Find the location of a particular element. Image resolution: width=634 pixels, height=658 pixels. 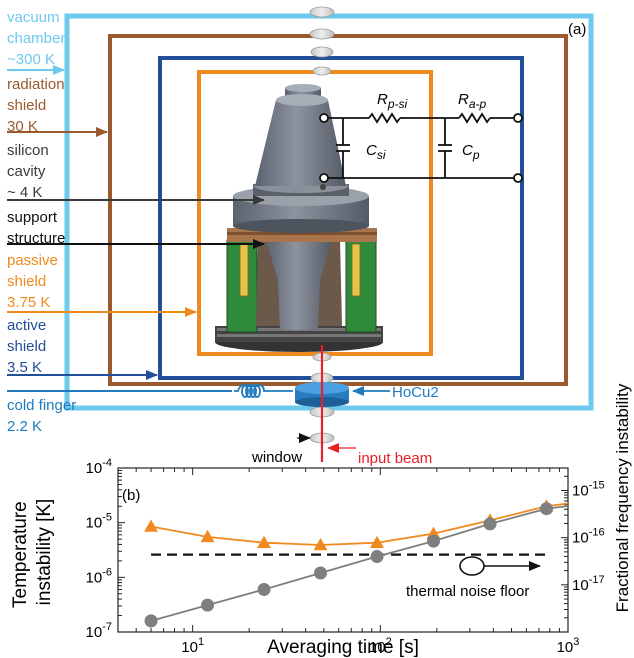

x-axis-label: Averaging time [s] is located at coordinates (343, 647).